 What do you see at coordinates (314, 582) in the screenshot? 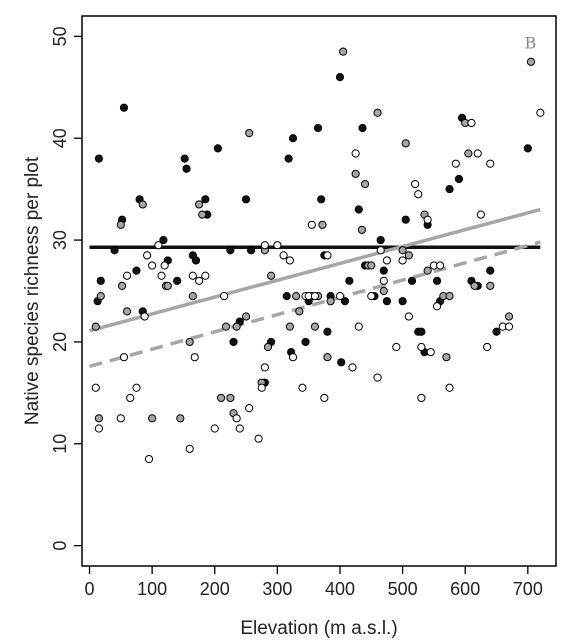
I see `x-axis: 0 100 200 300 400 500 600 700` at bounding box center [314, 582].